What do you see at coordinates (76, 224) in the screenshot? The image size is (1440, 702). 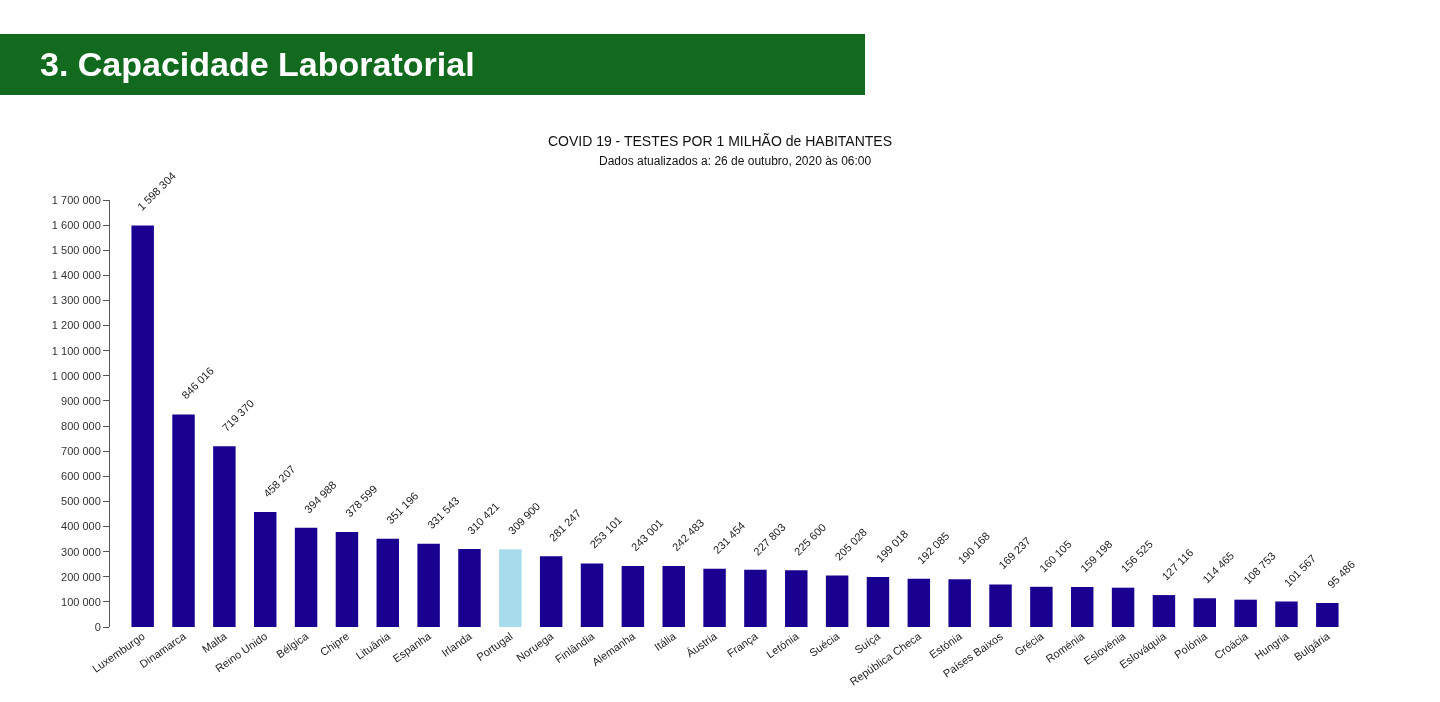 I see `y-tick-label: 1 600 000` at bounding box center [76, 224].